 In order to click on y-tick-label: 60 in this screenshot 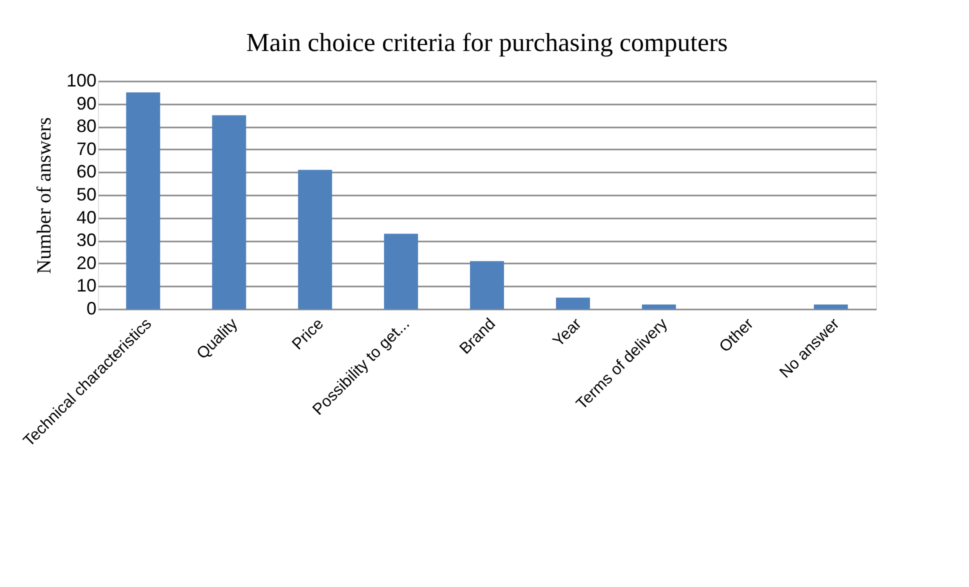, I will do `click(86, 172)`.